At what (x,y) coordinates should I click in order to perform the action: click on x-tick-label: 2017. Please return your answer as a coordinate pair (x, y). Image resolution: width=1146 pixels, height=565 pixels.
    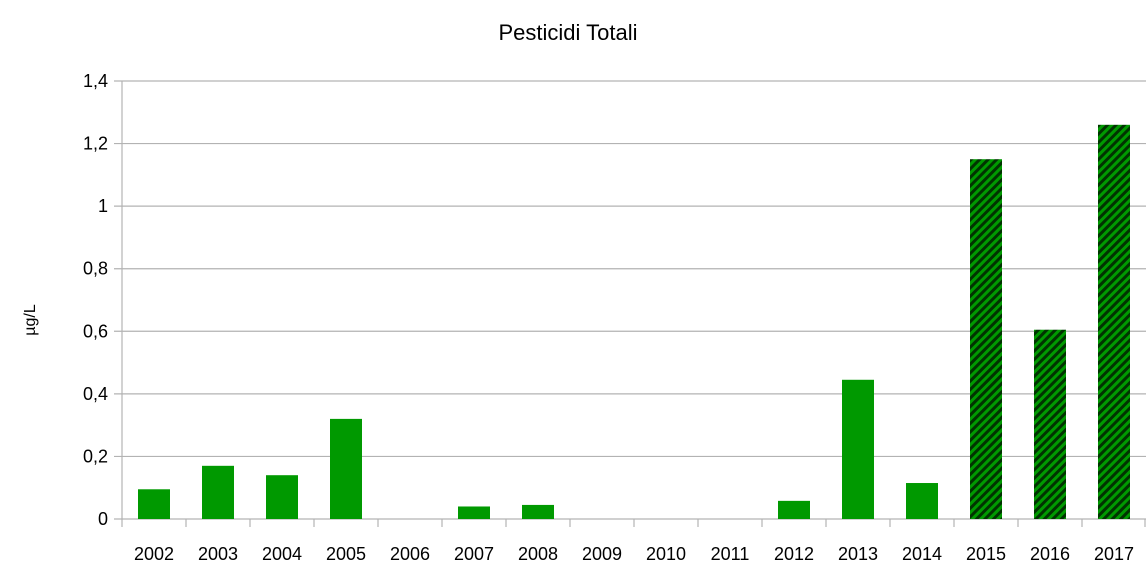
    Looking at the image, I should click on (1114, 554).